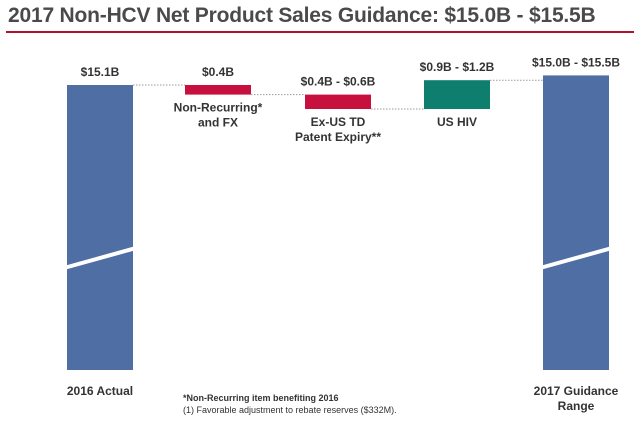  I want to click on bar-value-label: $15.1B, so click(100, 72).